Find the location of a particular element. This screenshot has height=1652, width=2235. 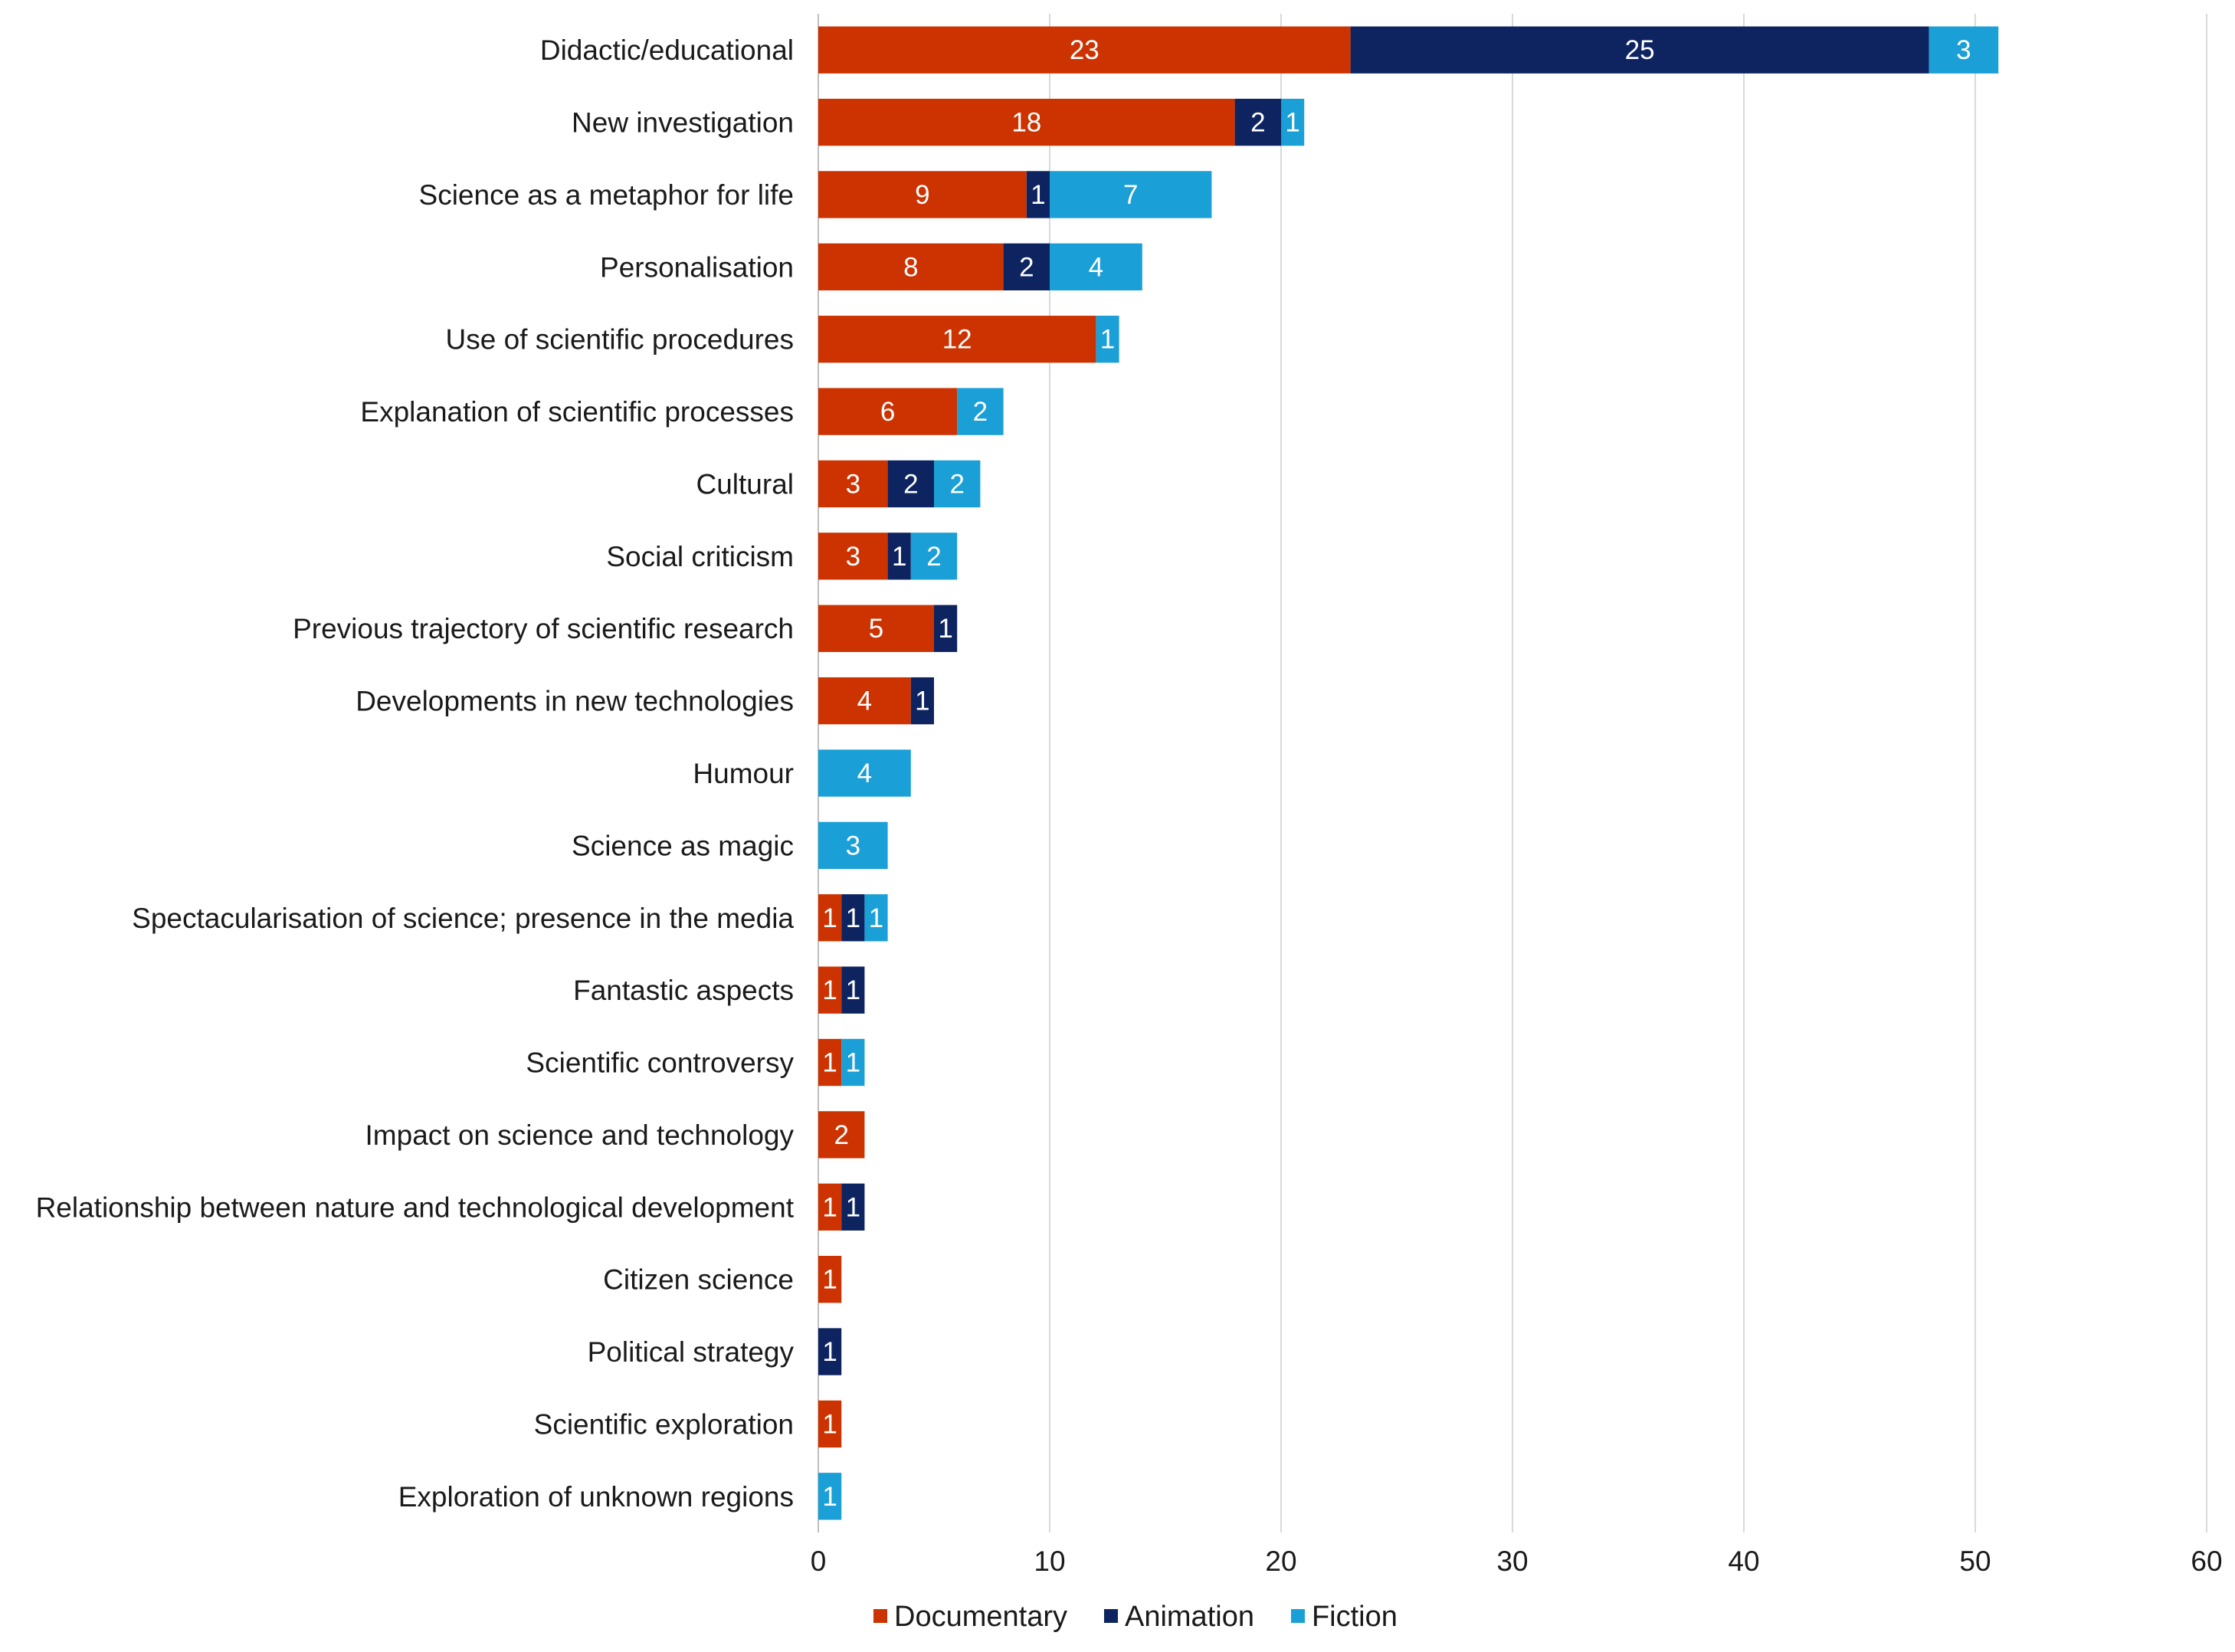

data-label-documentary-scientific-controversy: 1 is located at coordinates (829, 1063).